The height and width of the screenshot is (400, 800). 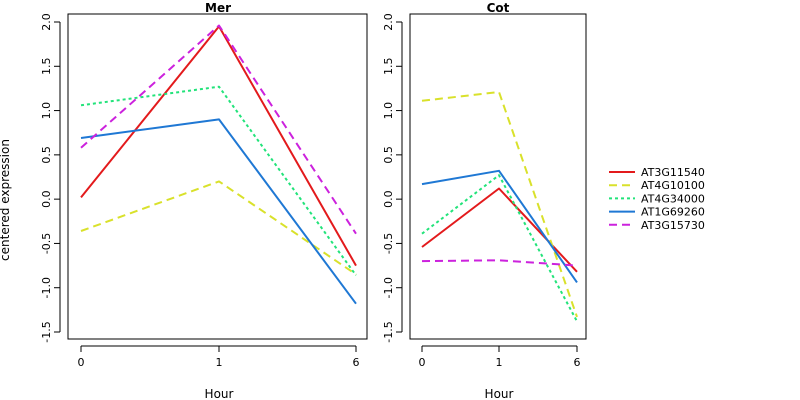 I want to click on y-tick-label-cot: 1.5, so click(x=388, y=67).